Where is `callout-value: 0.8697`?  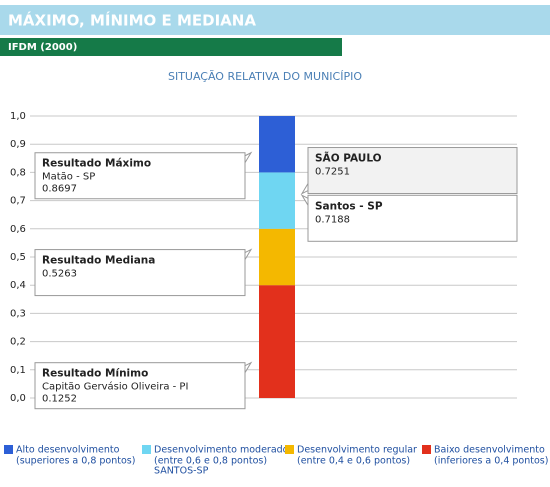 callout-value: 0.8697 is located at coordinates (59, 189).